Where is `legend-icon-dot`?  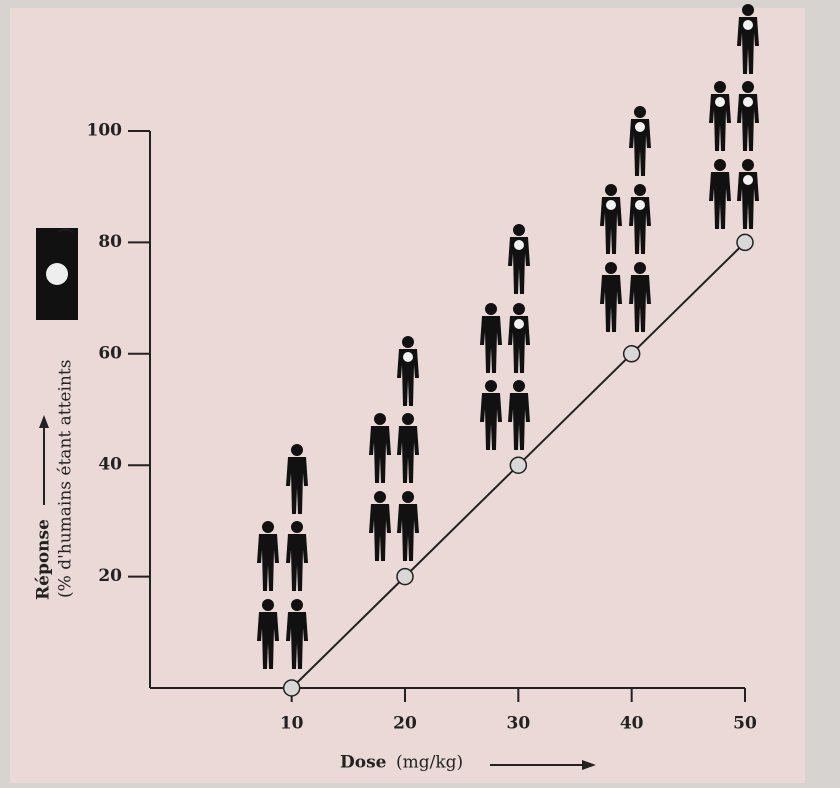
legend-icon-dot is located at coordinates (57, 274).